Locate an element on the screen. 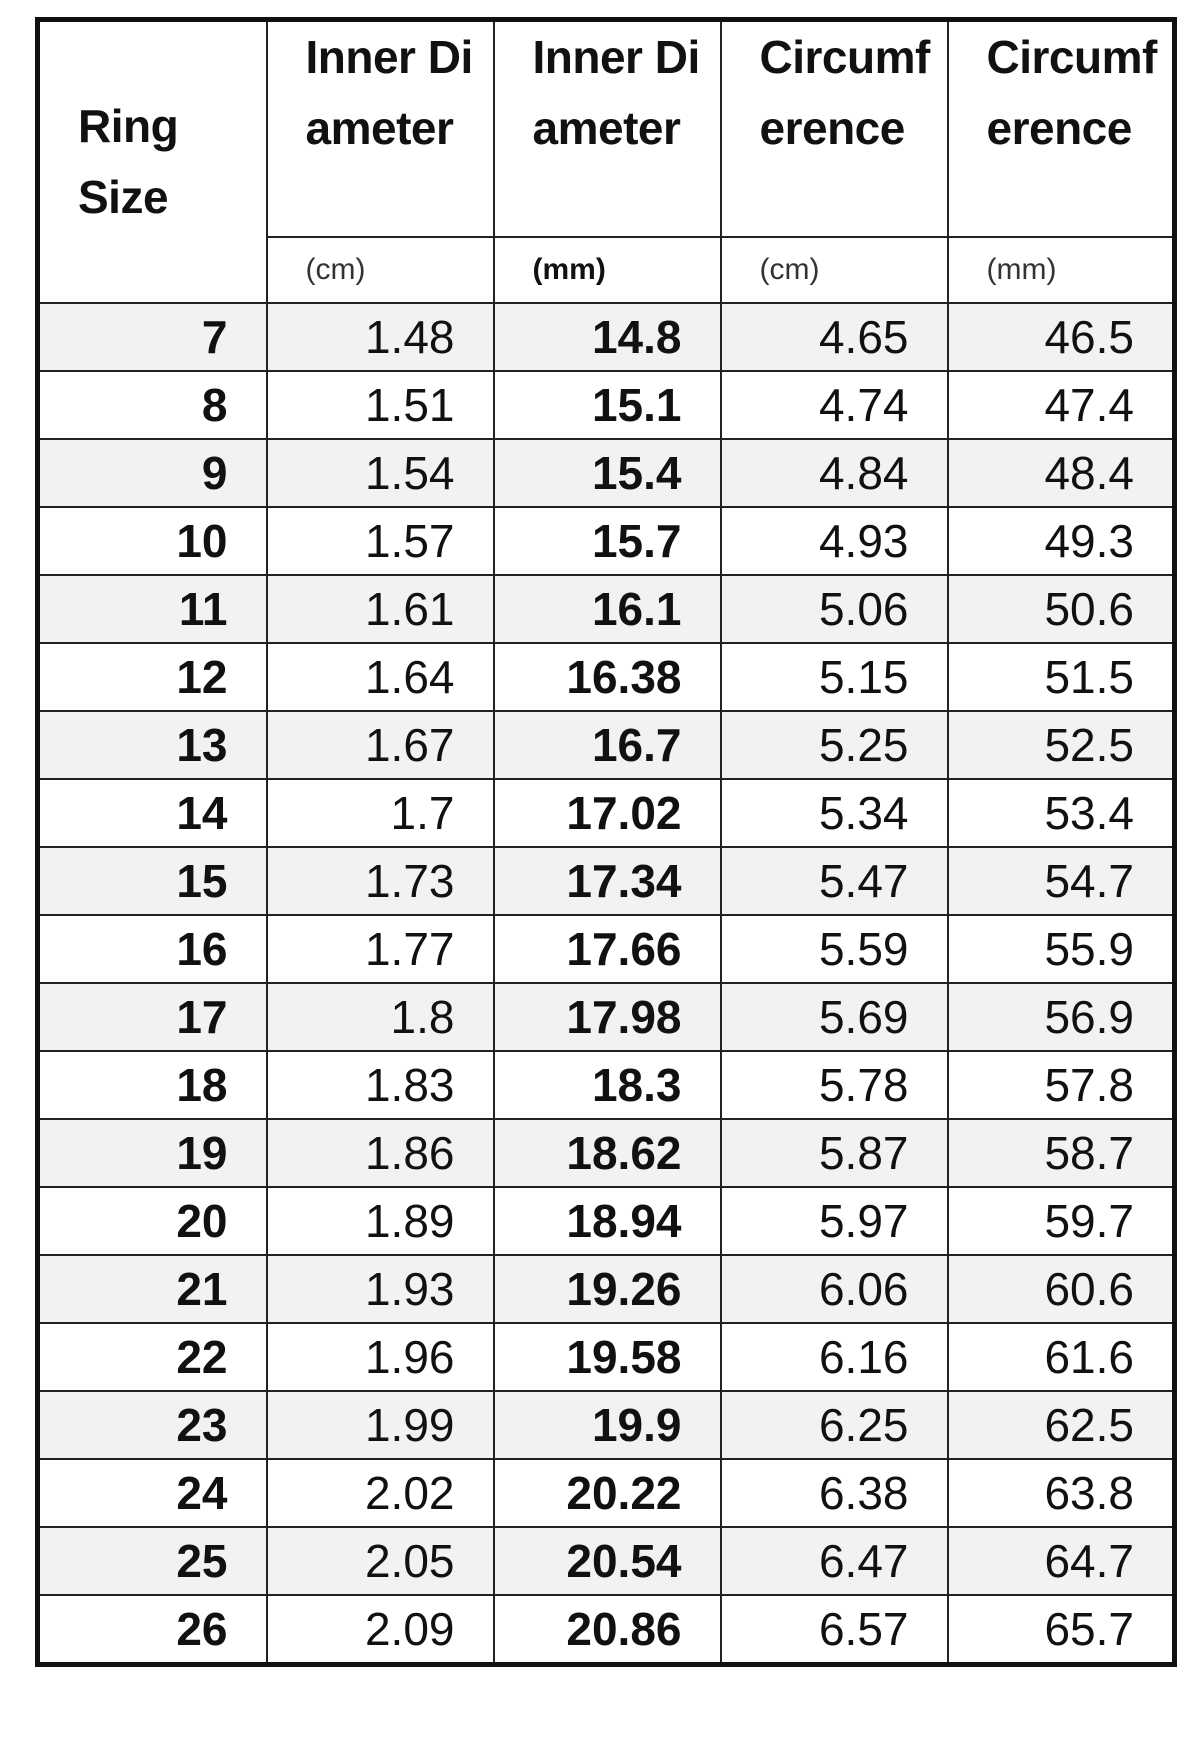 The image size is (1200, 1737). table-row: 14 1.7 17.02 5.34 53.4 is located at coordinates (606, 813).